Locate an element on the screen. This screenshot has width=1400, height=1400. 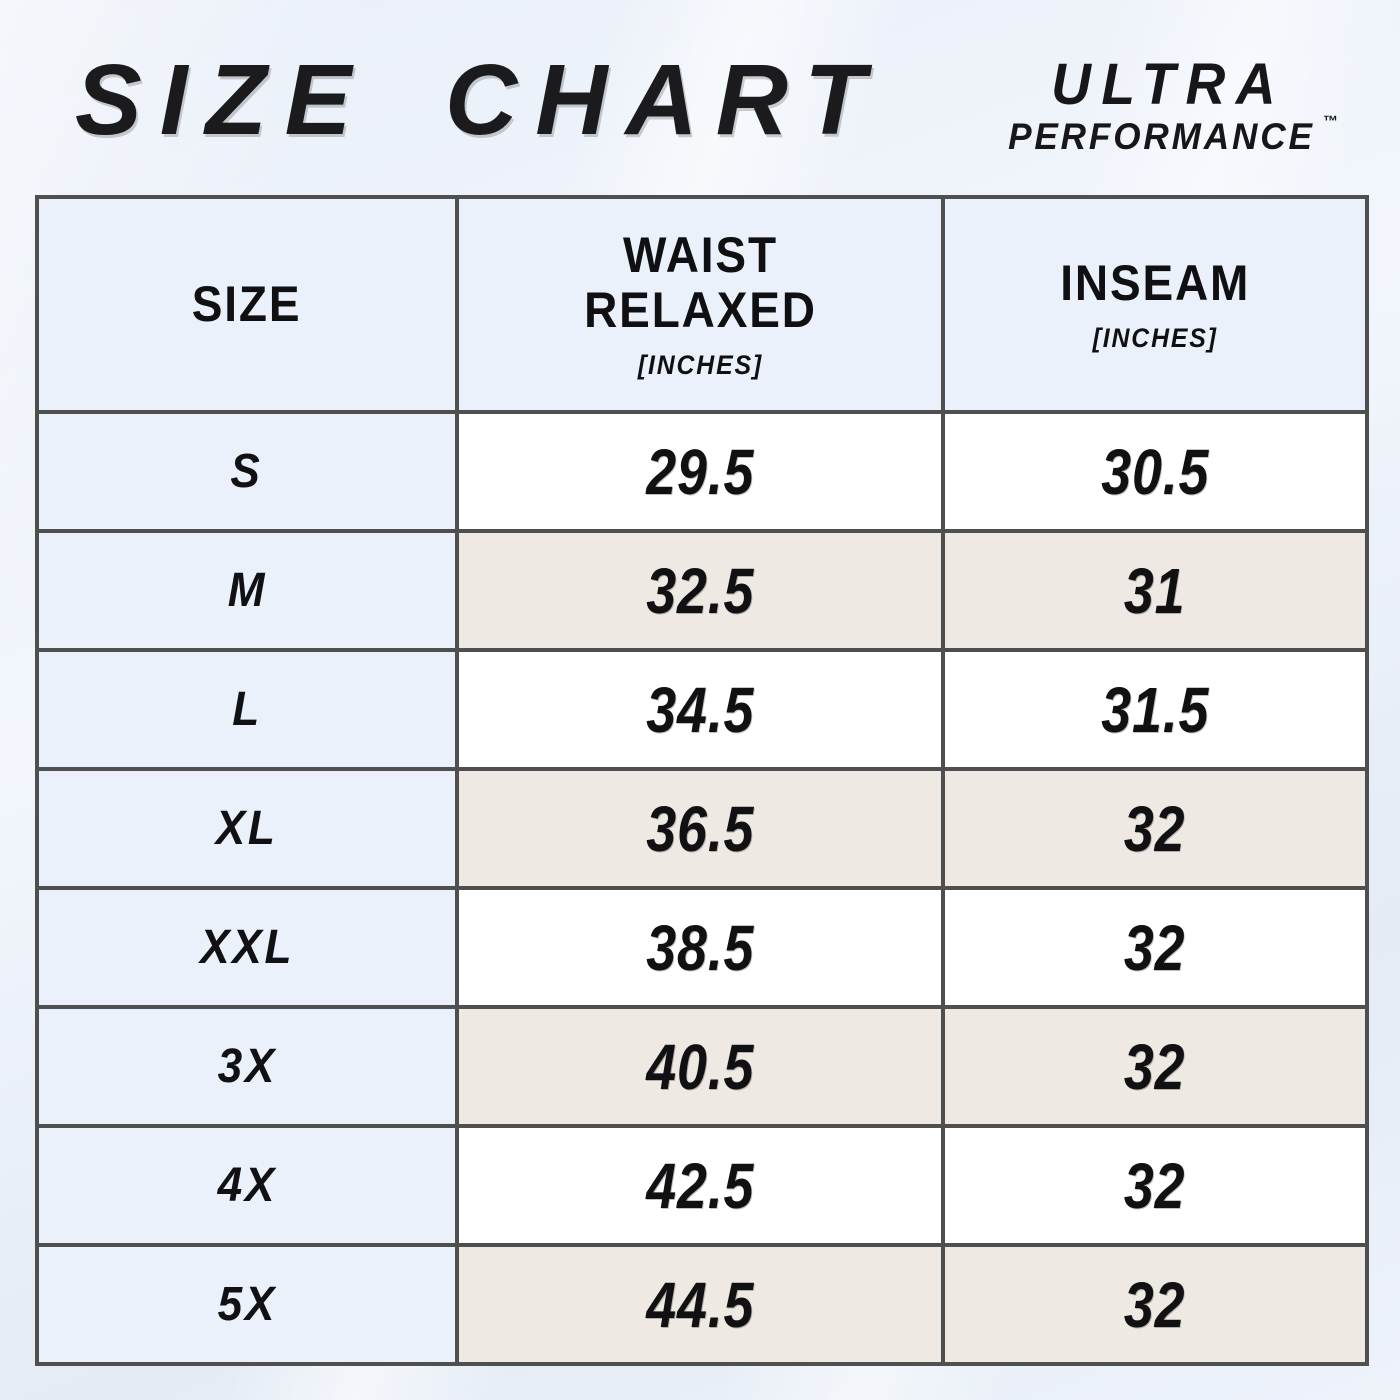
waist-value: 29.5 is located at coordinates (700, 471).